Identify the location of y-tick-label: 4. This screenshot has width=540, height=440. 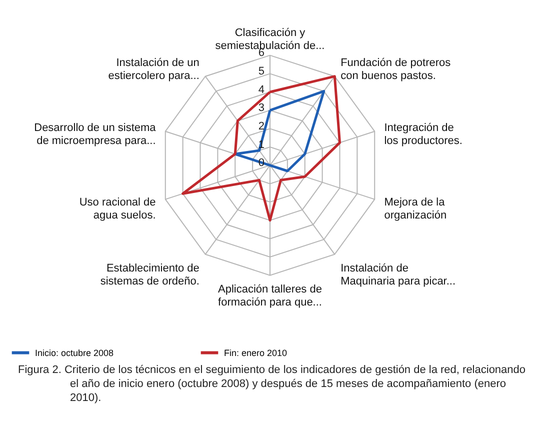
(261, 90).